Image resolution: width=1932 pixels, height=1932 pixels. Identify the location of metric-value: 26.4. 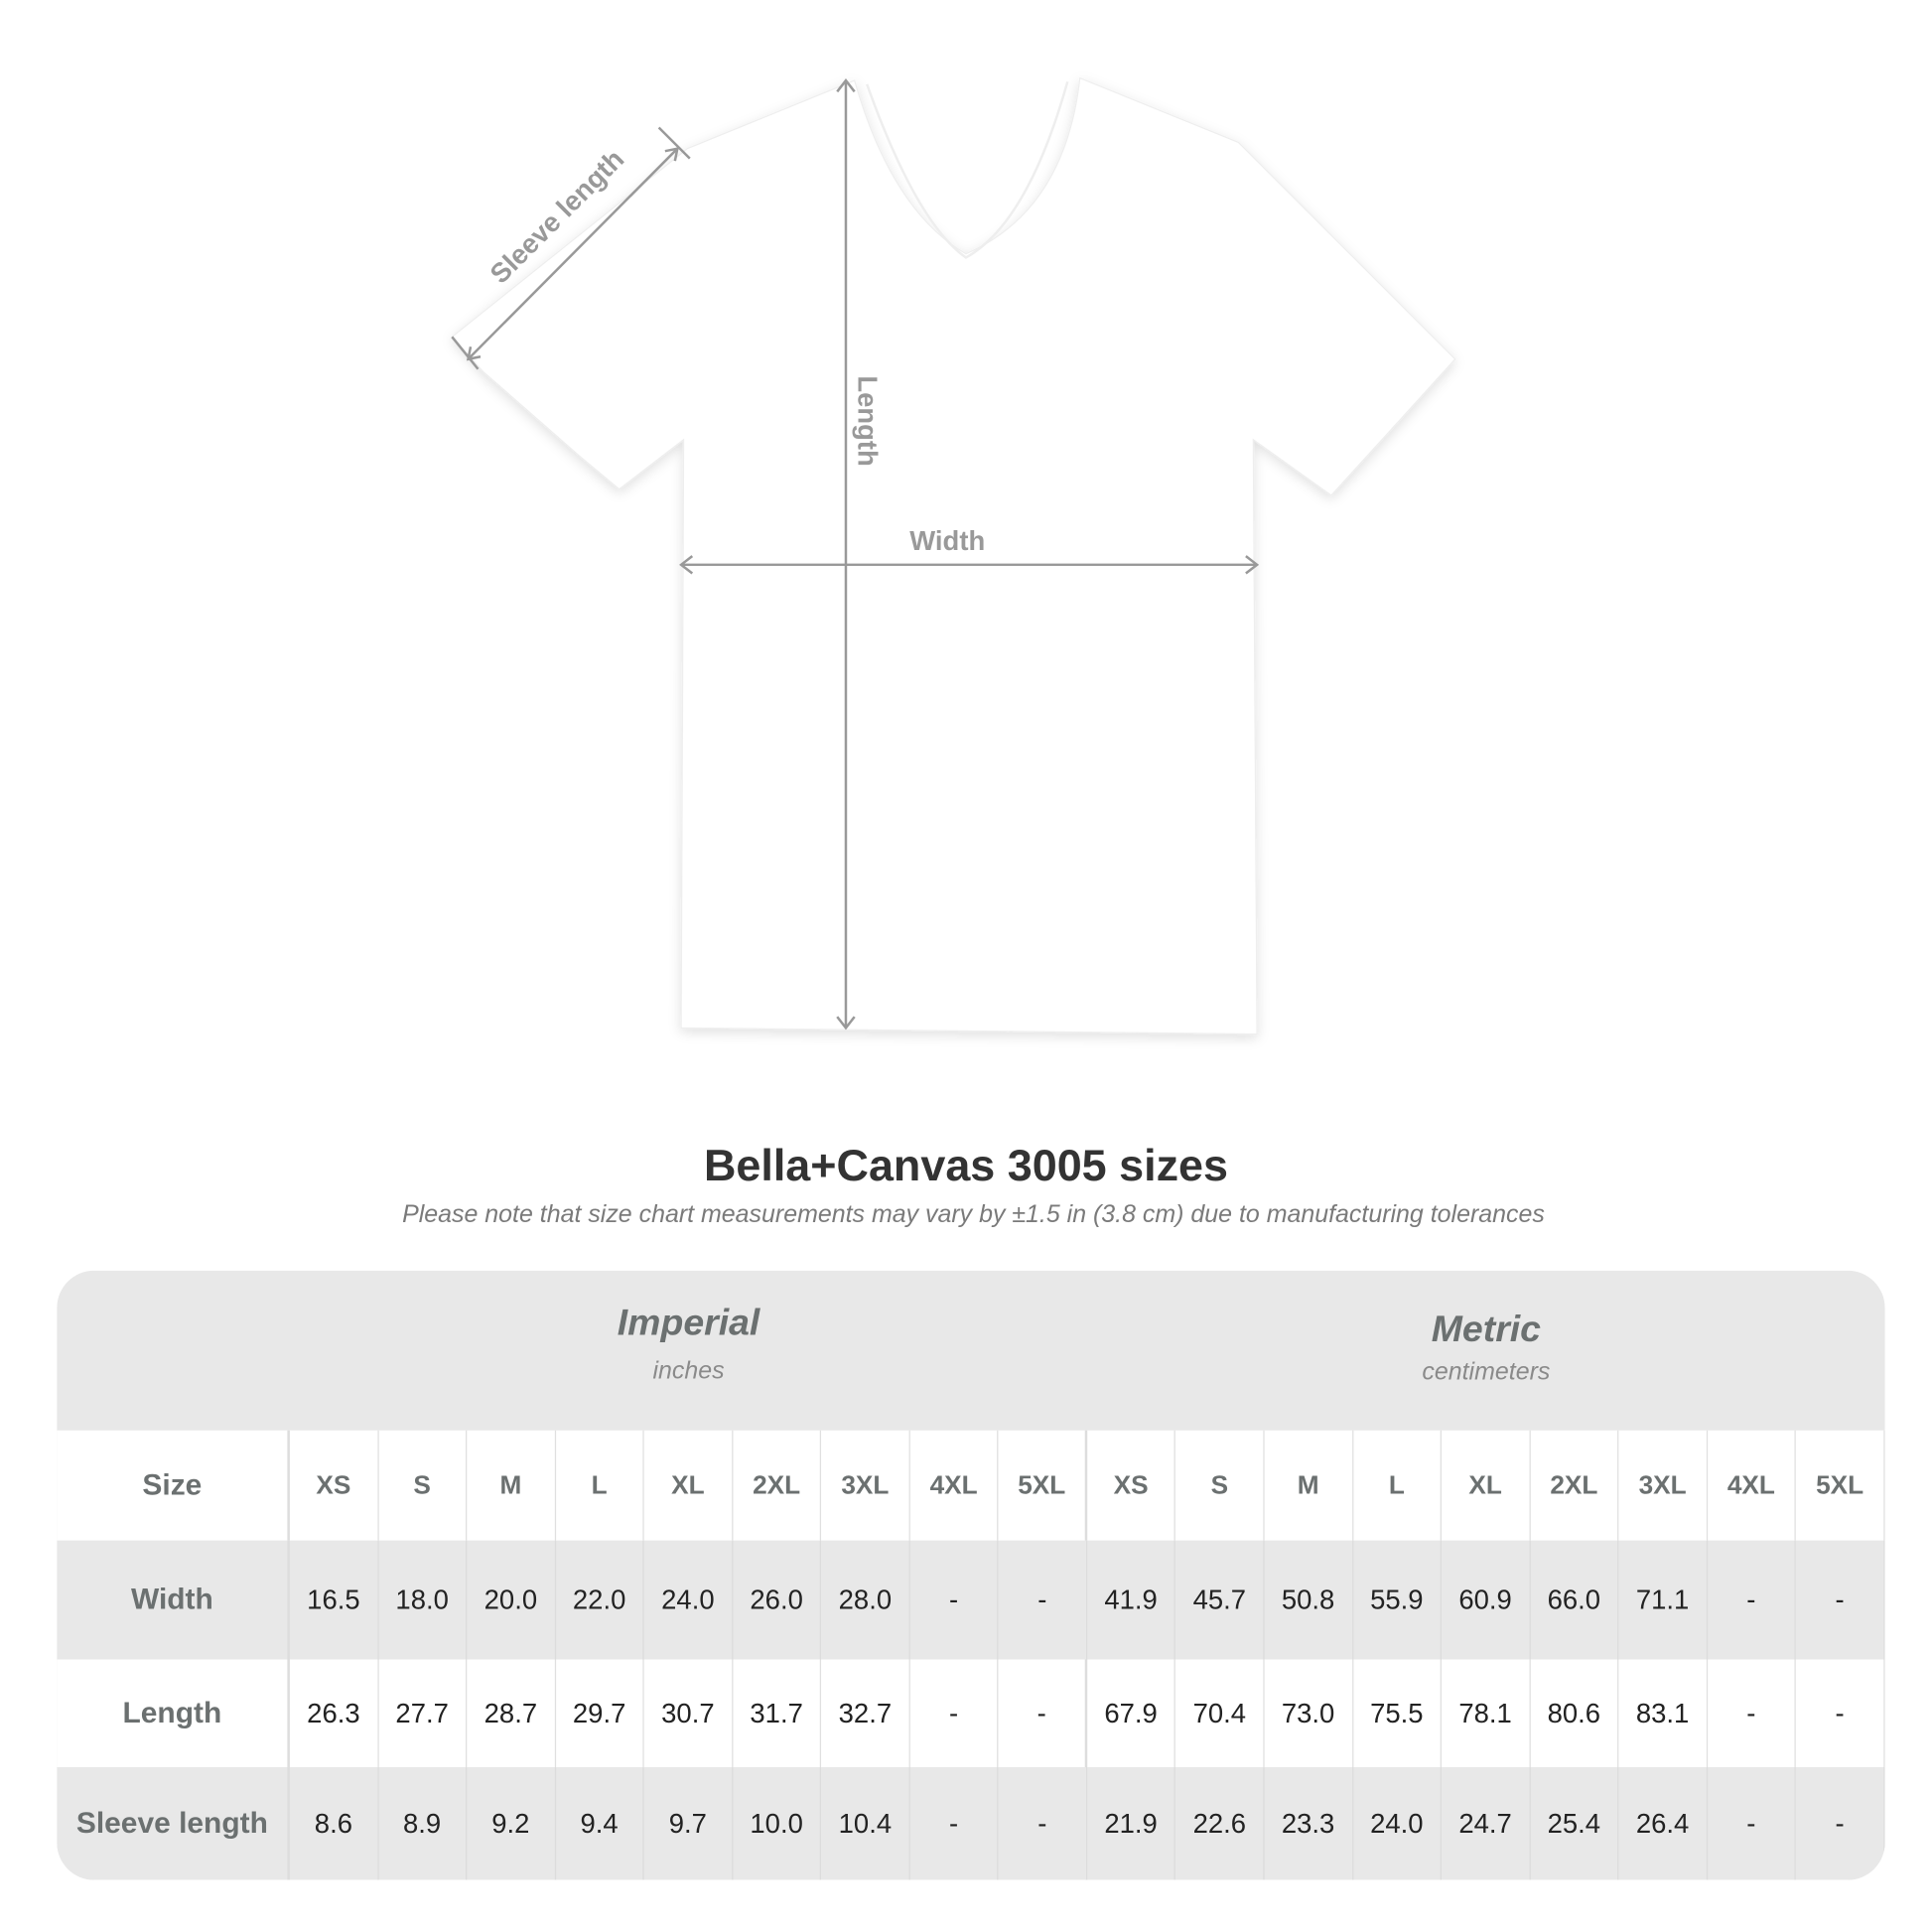
(1664, 1823).